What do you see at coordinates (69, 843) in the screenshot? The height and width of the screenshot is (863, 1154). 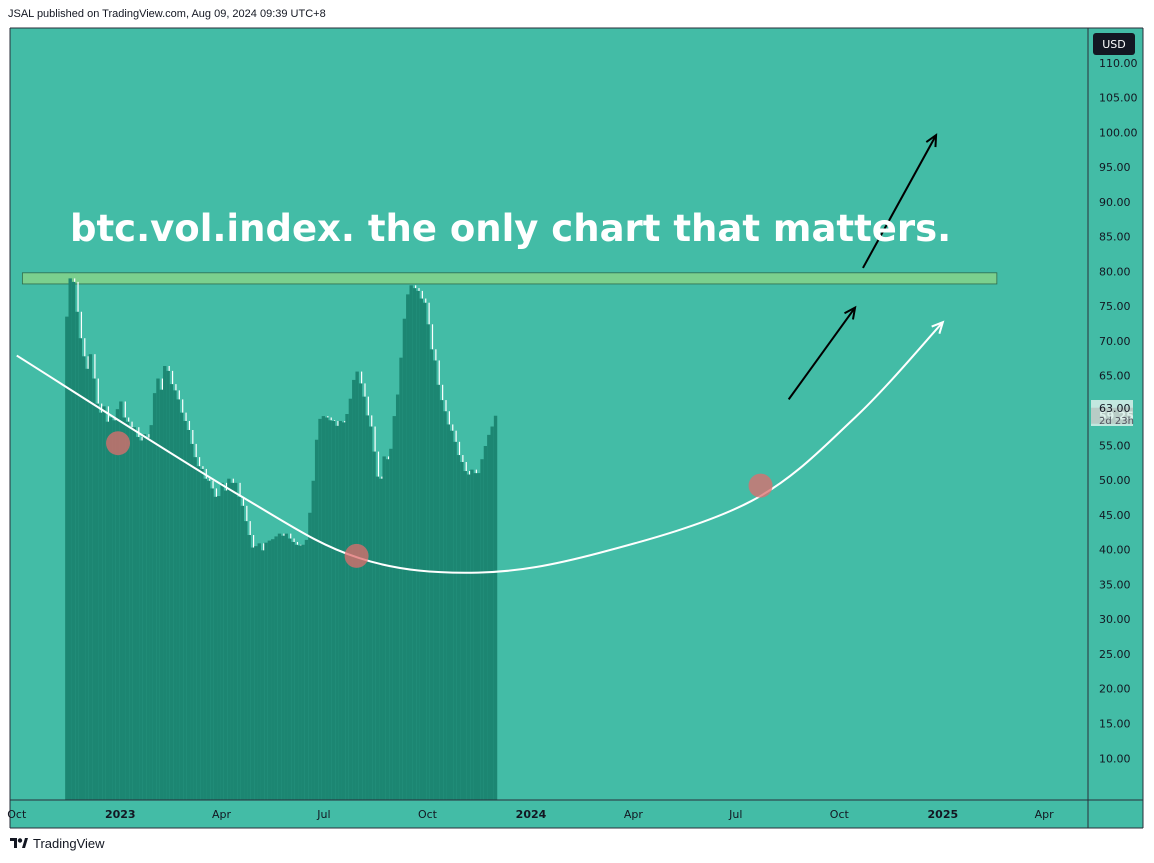 I see `tradingview-brand: TradingView` at bounding box center [69, 843].